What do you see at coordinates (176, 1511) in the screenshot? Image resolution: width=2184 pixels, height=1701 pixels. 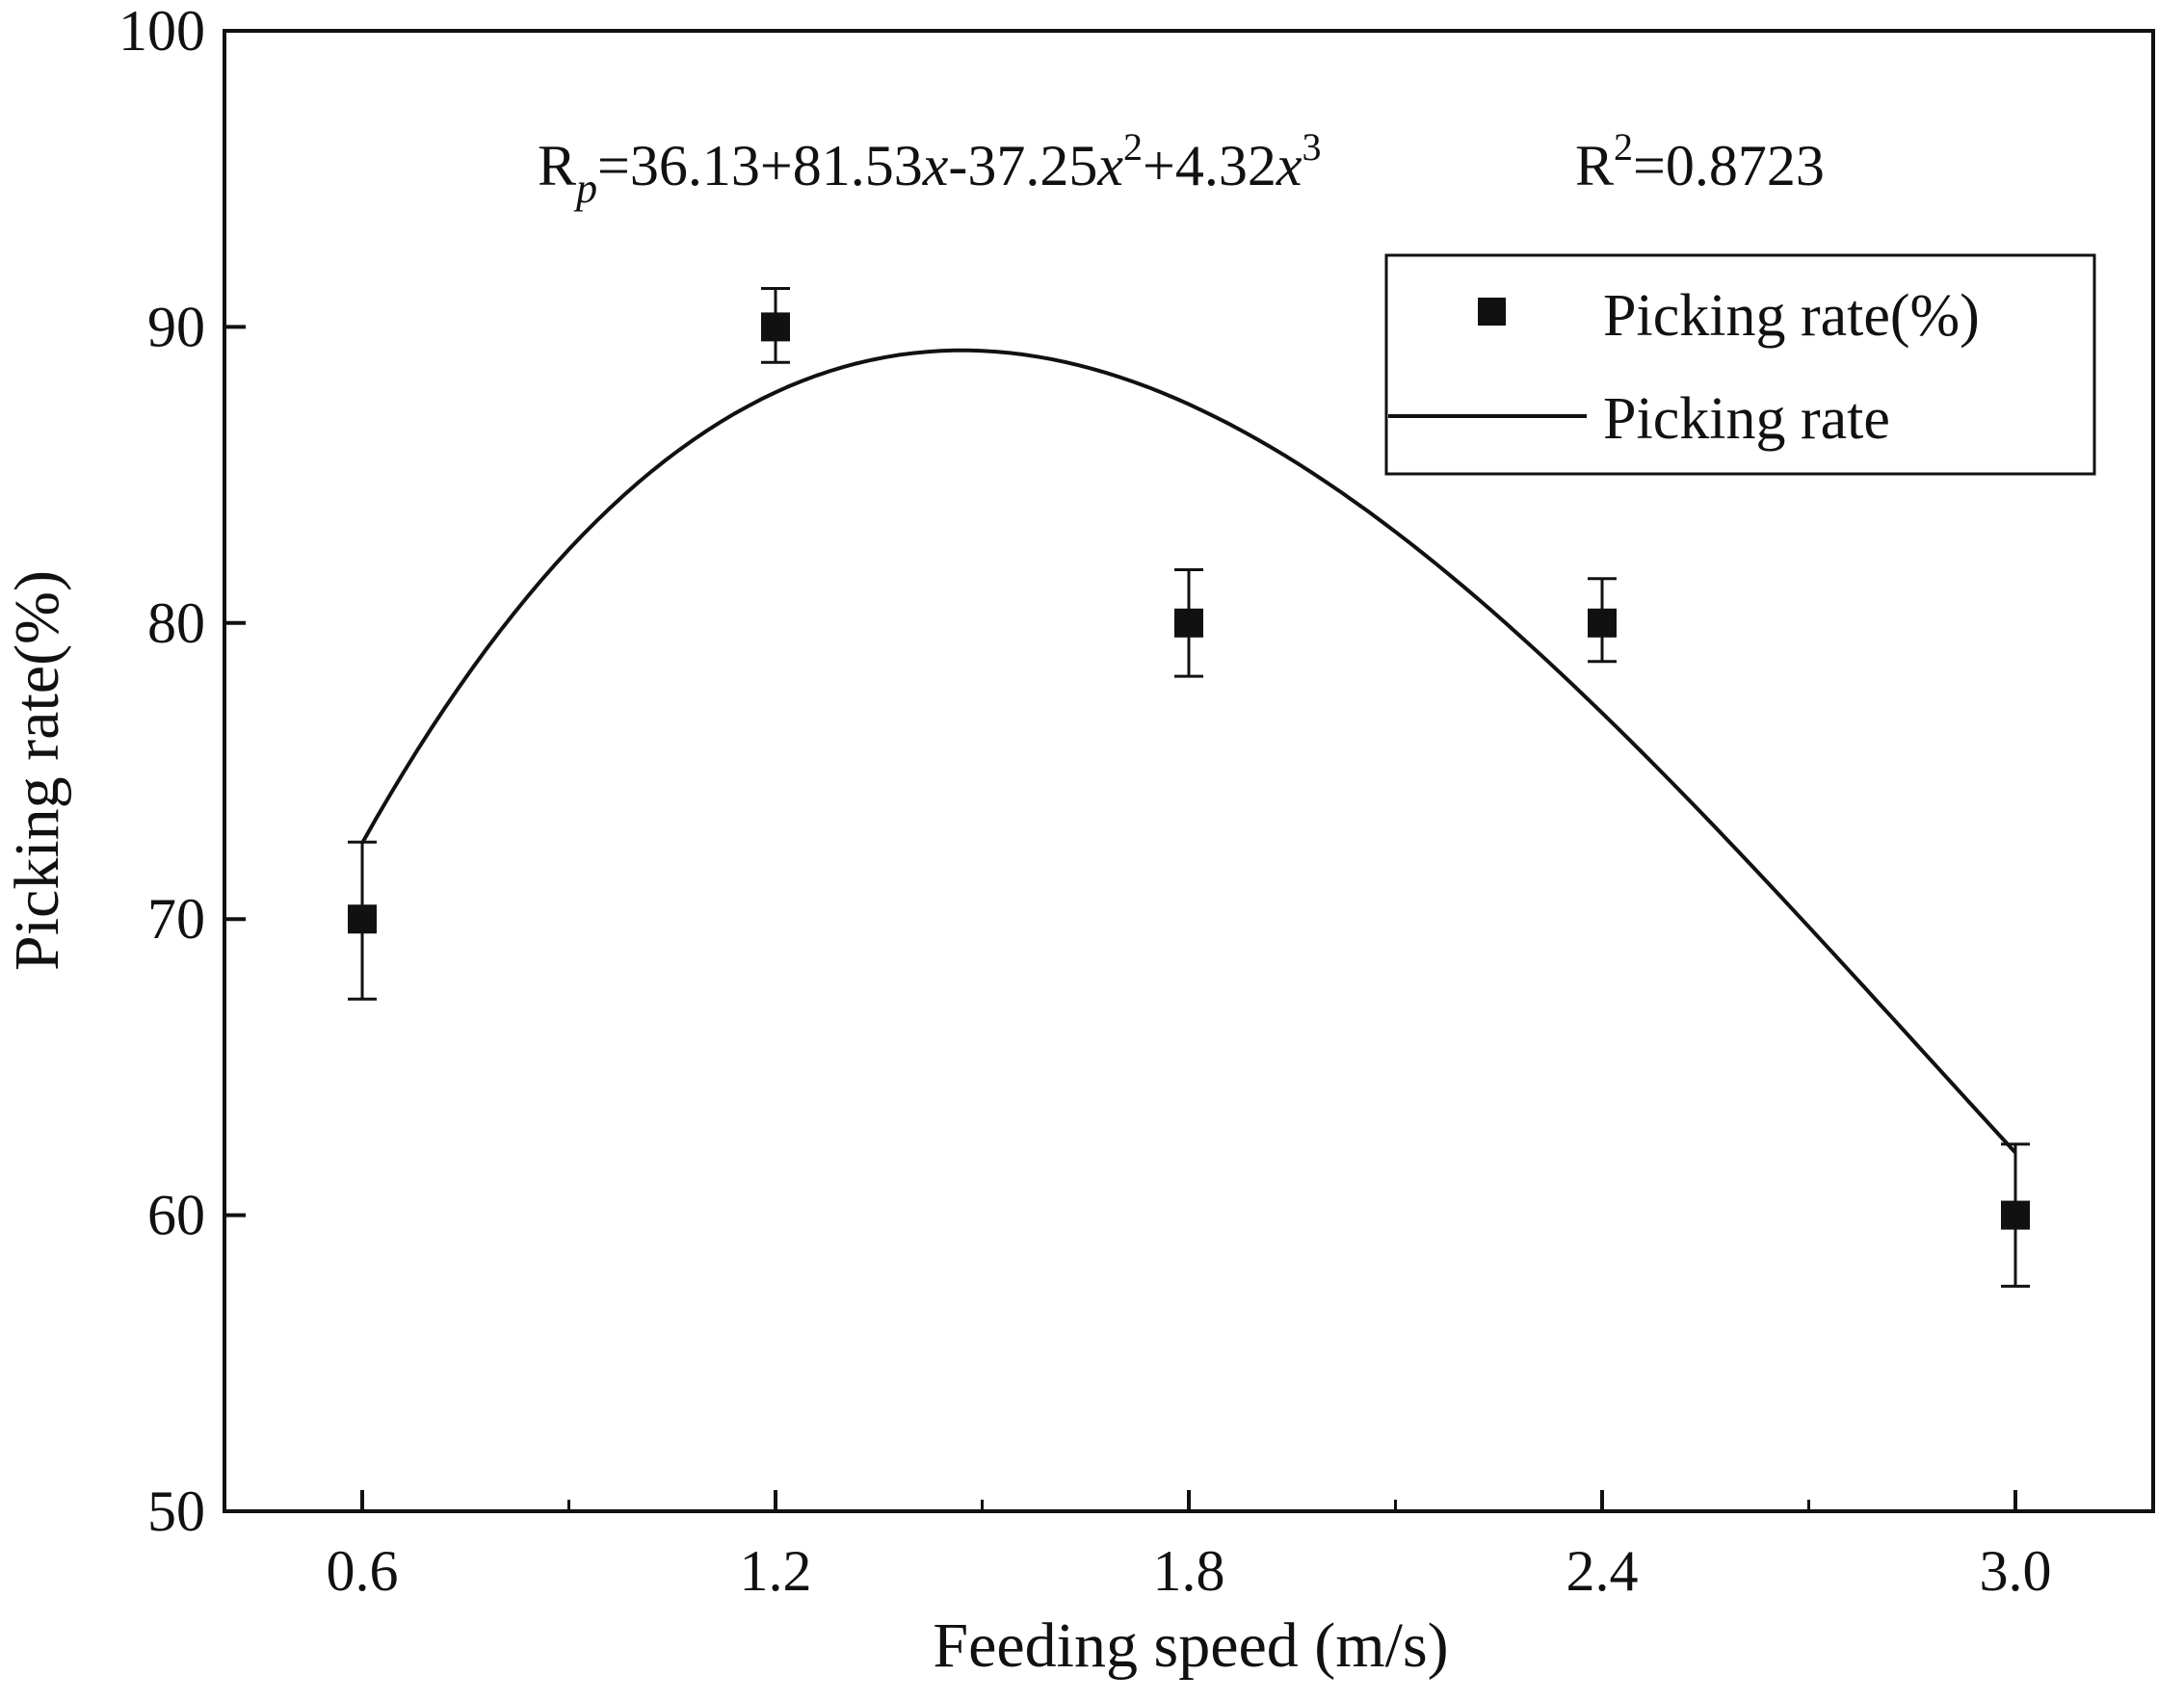 I see `y-tick-label: 50` at bounding box center [176, 1511].